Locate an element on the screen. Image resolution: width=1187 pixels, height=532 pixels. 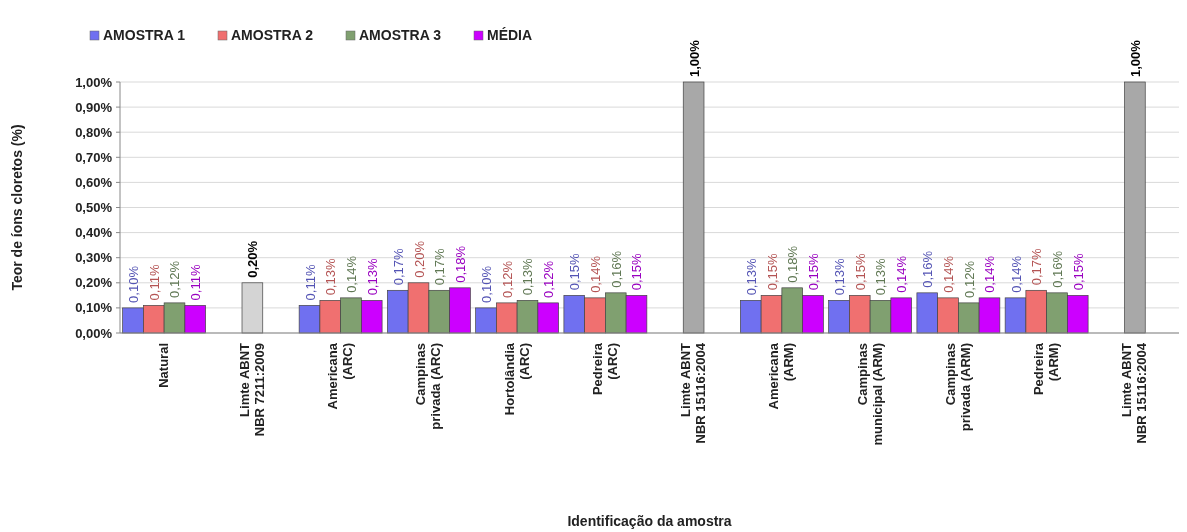
y-tick-label: 0,70% is located at coordinates (94, 157).